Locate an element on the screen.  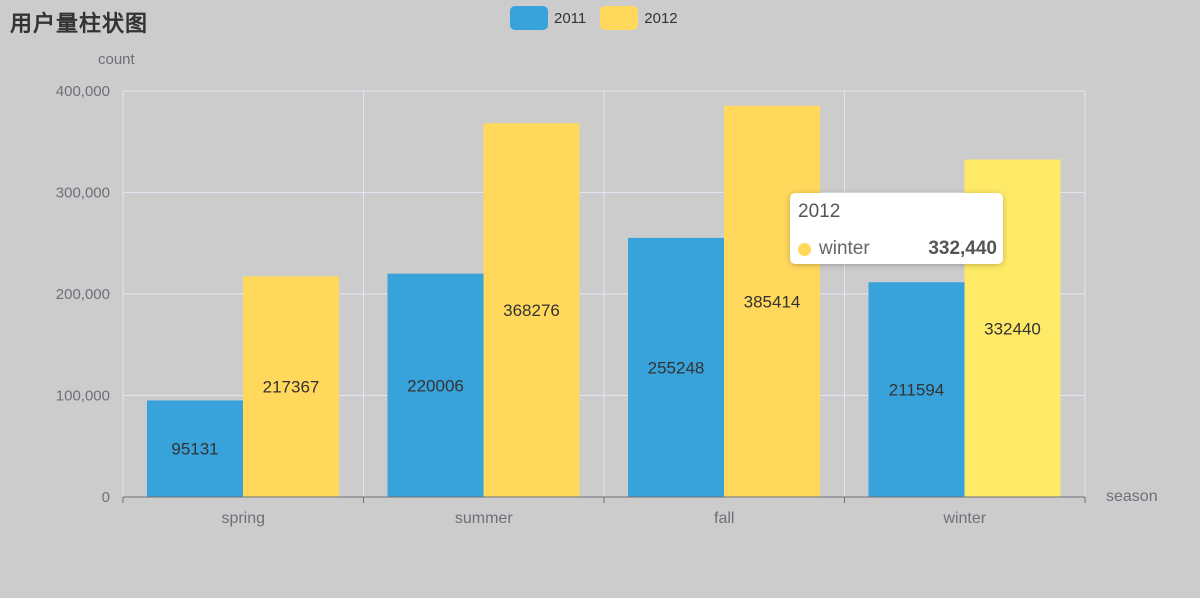
bar-2012-summer is located at coordinates (531, 310).